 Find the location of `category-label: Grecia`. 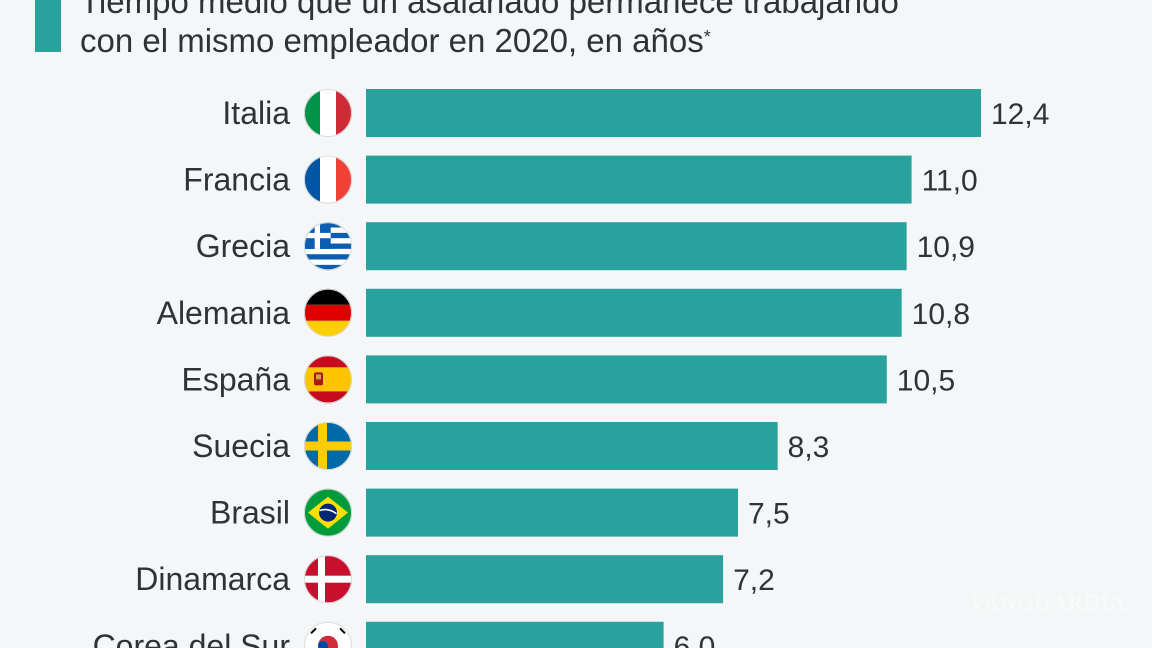

category-label: Grecia is located at coordinates (243, 246).